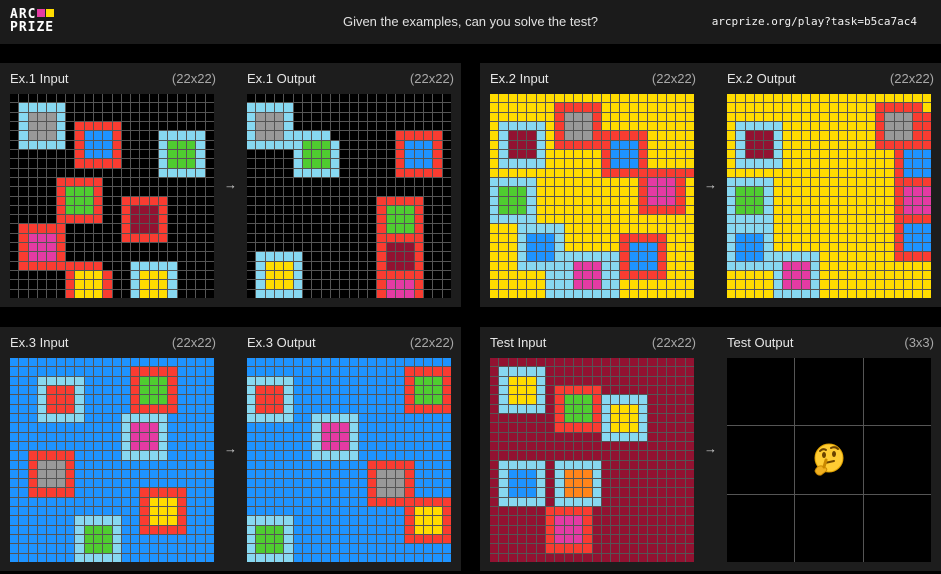 This screenshot has height=574, width=941. What do you see at coordinates (814, 21) in the screenshot?
I see `task-url: arcprize.org/play?task=b5ca7ac4` at bounding box center [814, 21].